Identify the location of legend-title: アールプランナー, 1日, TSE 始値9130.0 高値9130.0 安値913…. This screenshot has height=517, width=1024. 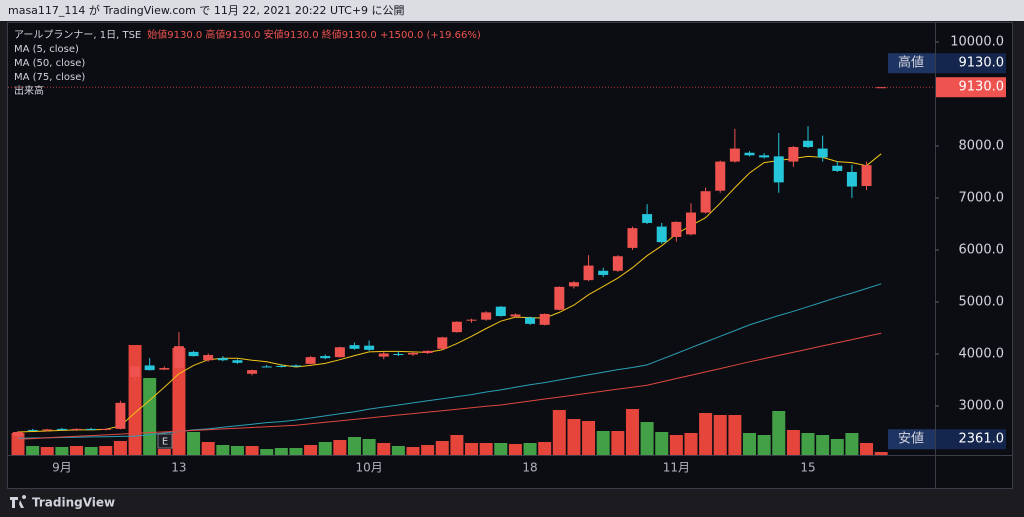
(247, 34).